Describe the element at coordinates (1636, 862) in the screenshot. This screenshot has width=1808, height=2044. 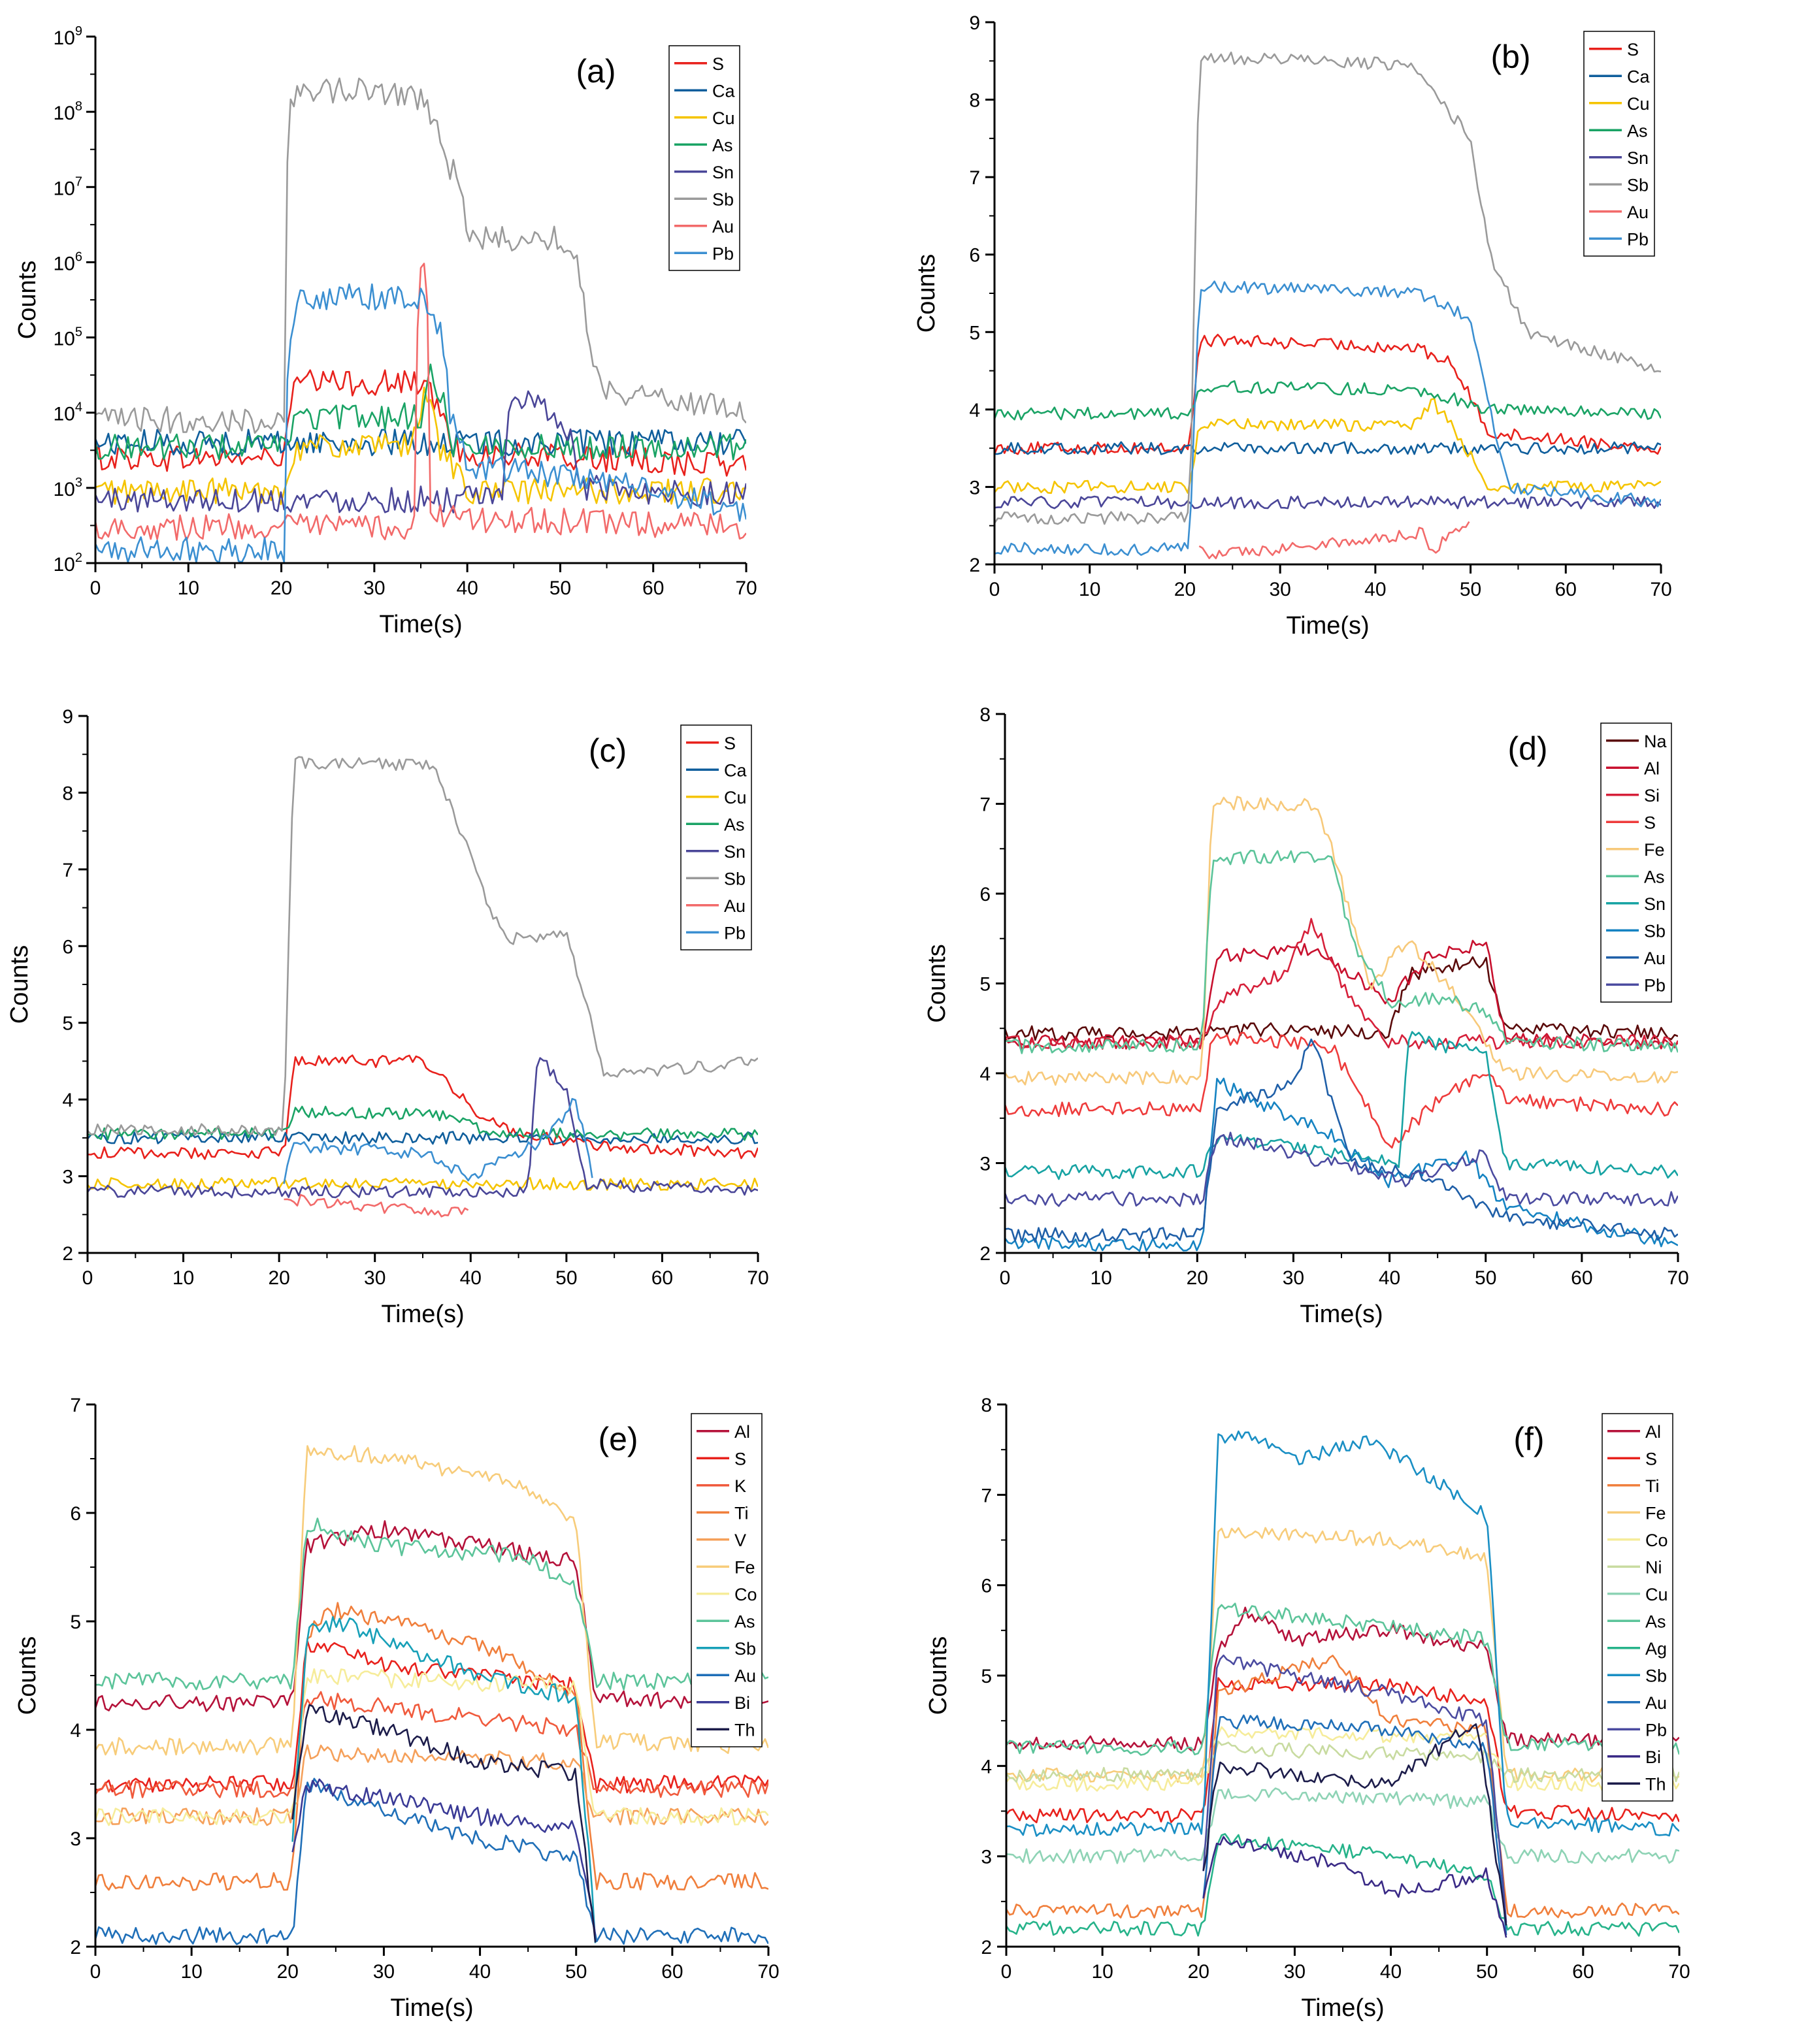
I see `legend: Na Al Si S Fe As Sn Sb Au Pb` at that location.